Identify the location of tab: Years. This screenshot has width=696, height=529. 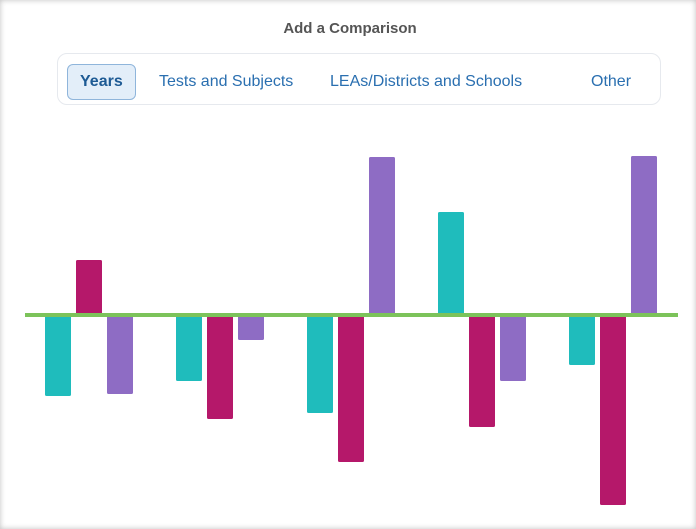
(101, 82).